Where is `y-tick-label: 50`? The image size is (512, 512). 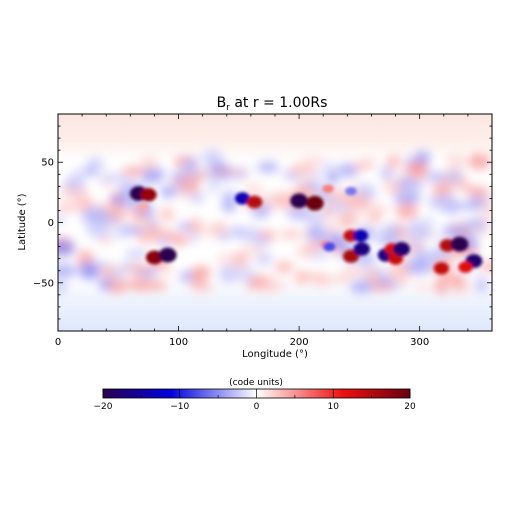
y-tick-label: 50 is located at coordinates (47, 163).